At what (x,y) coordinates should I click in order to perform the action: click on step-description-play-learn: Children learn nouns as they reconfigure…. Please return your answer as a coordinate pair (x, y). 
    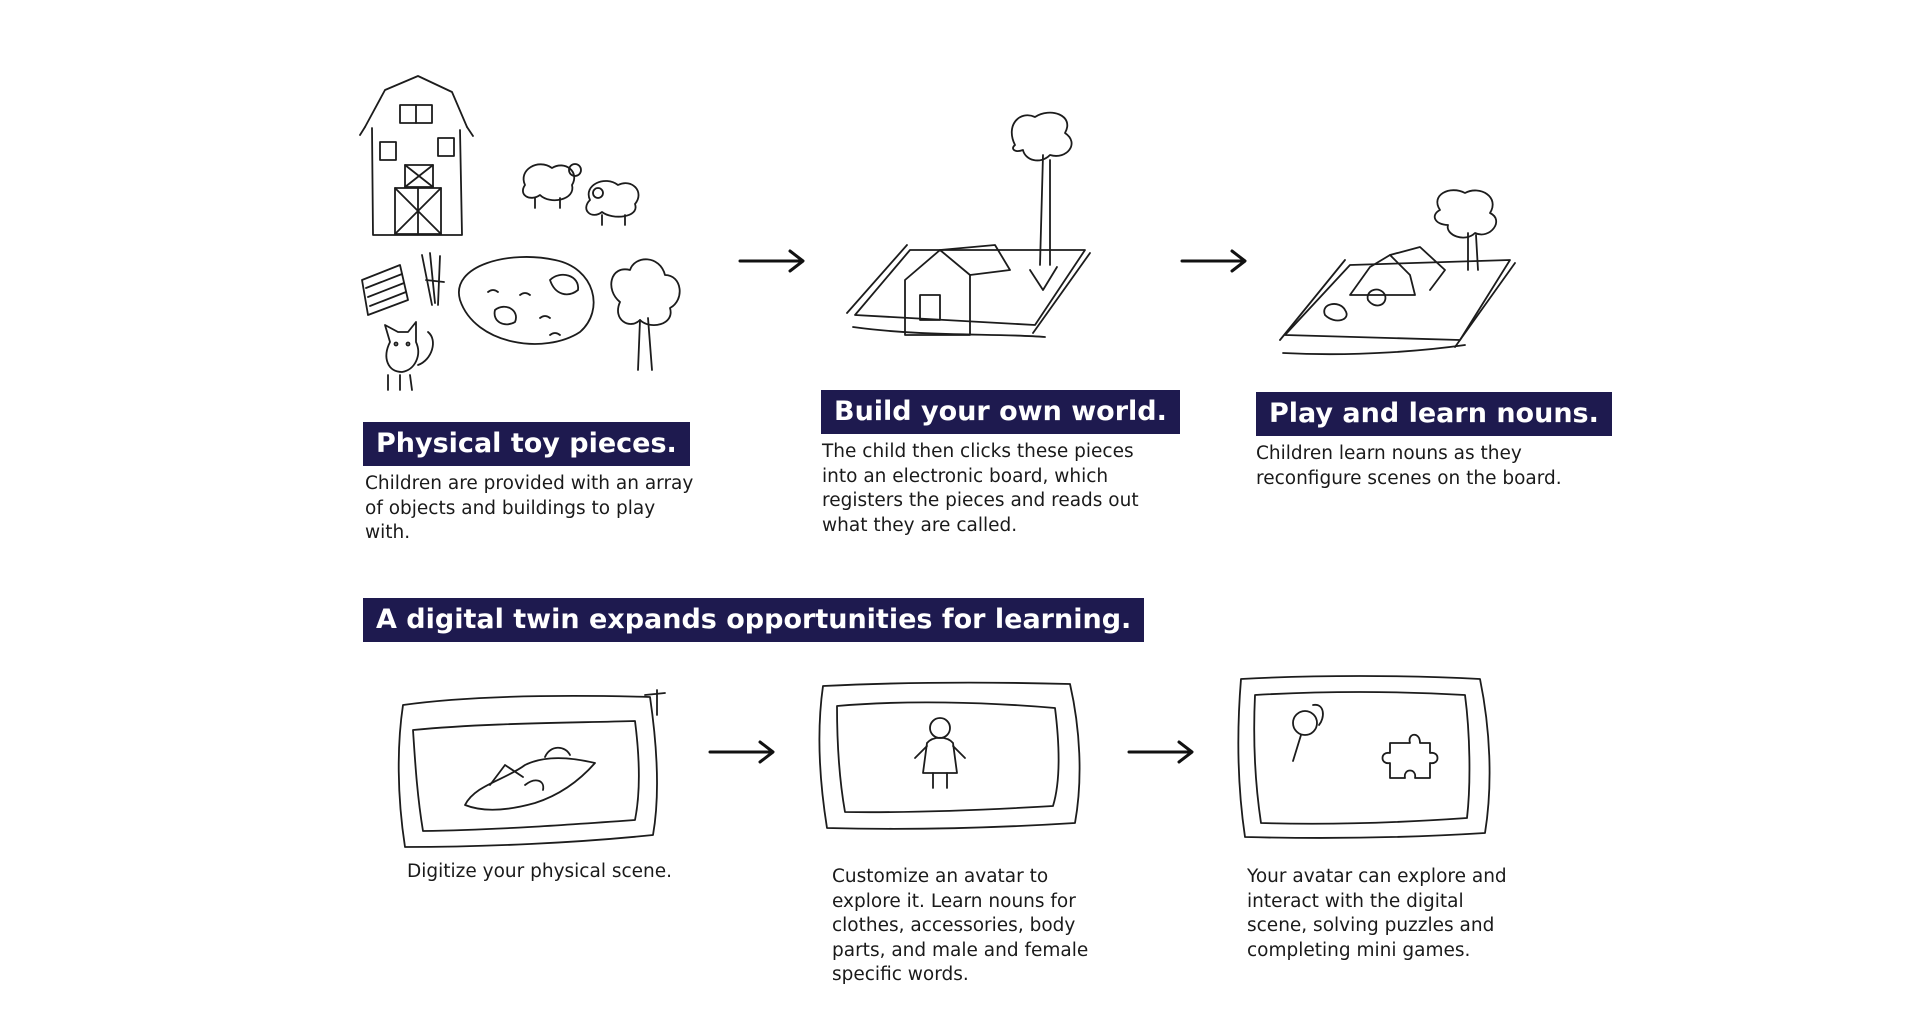
    Looking at the image, I should click on (1409, 466).